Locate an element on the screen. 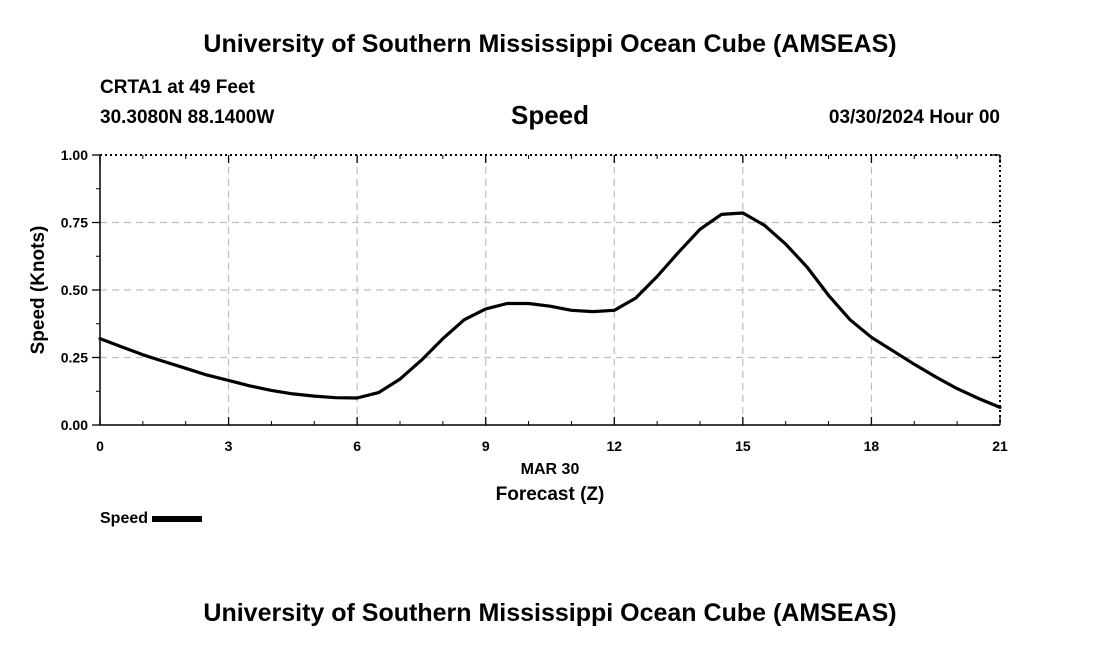 The image size is (1100, 650). legend-swatch is located at coordinates (177, 519).